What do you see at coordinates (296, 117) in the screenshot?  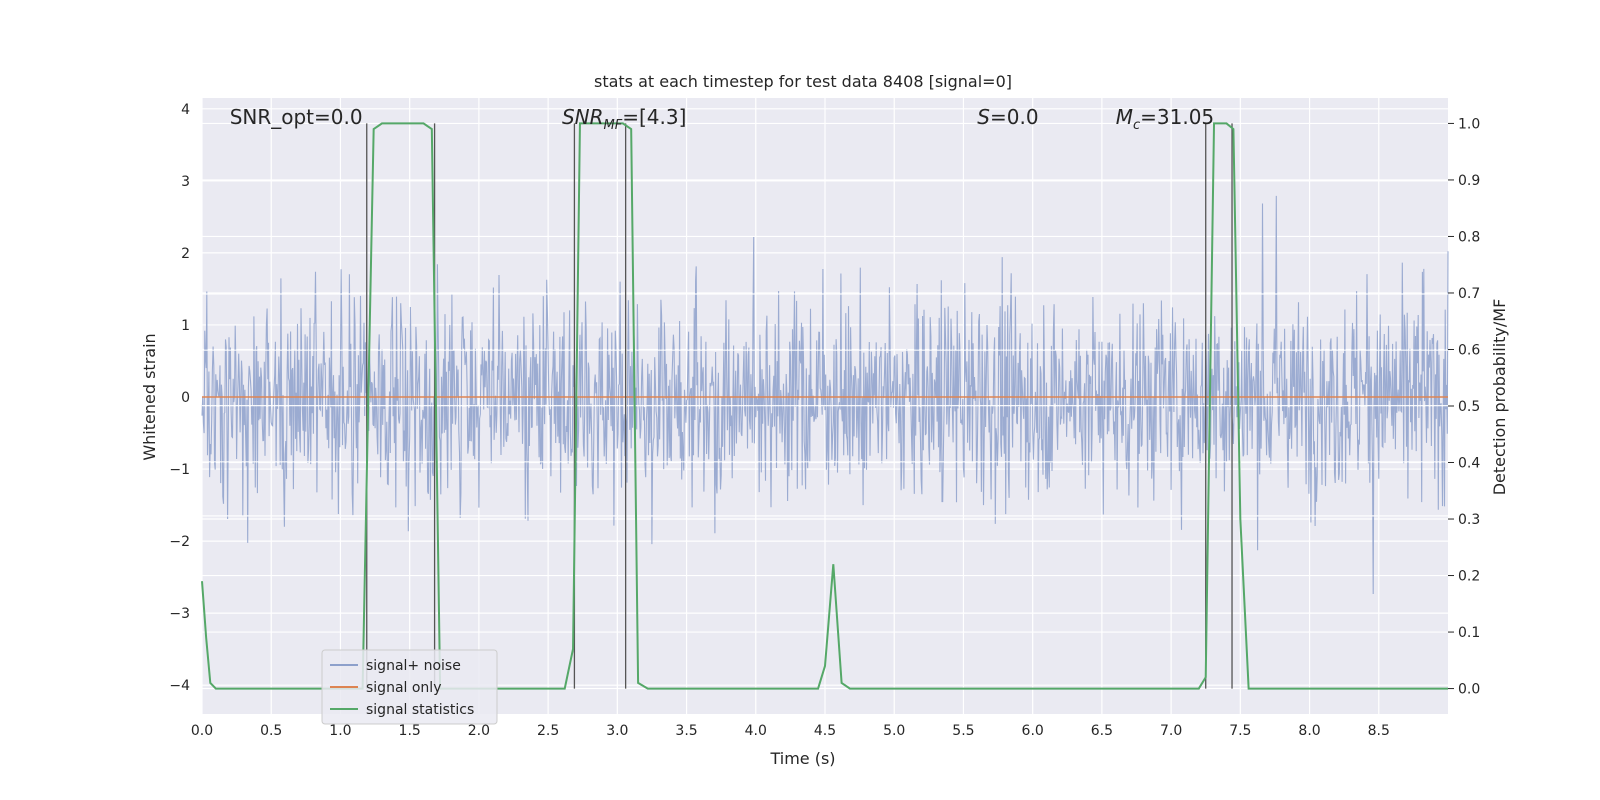 I see `annotation-label: SNR_opt=0.0` at bounding box center [296, 117].